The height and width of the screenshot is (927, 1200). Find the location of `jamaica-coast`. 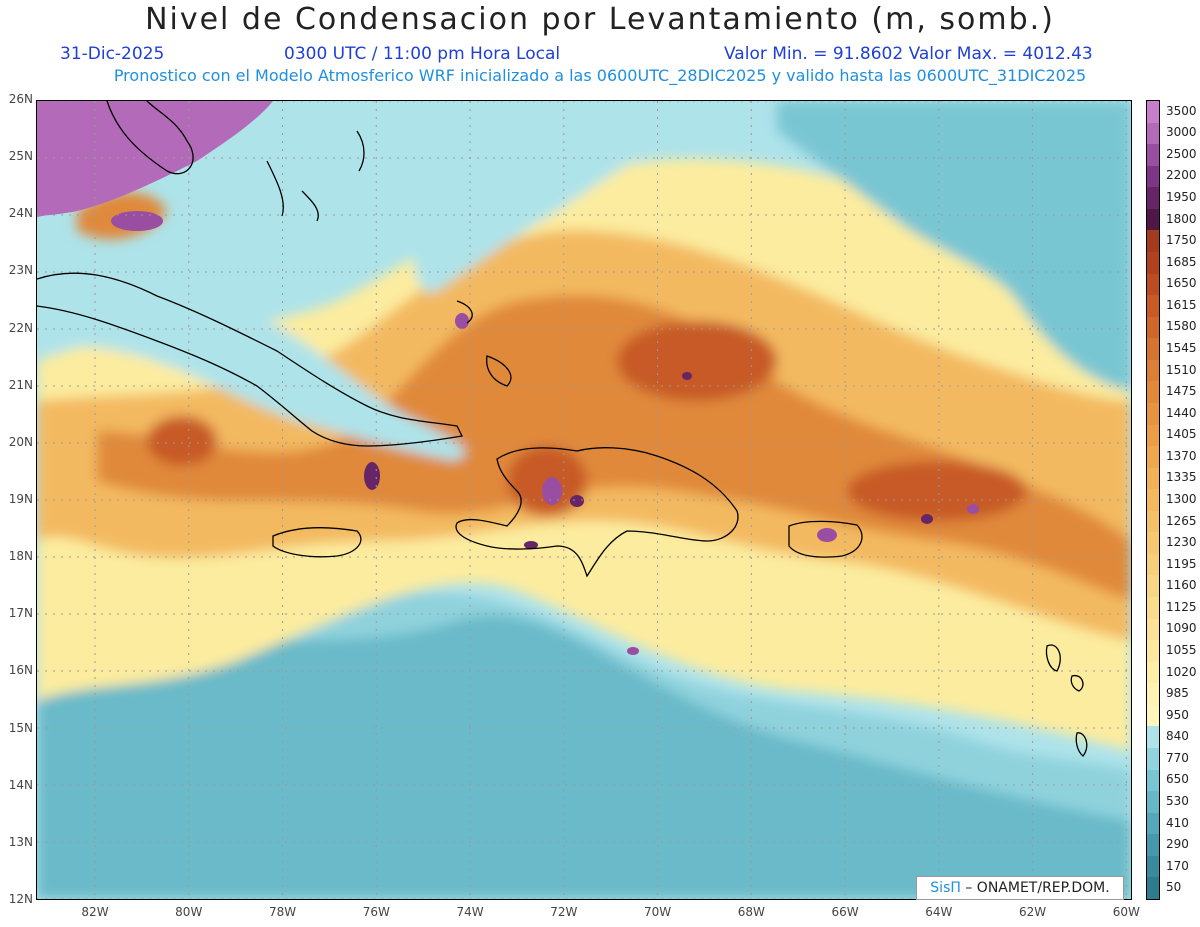

jamaica-coast is located at coordinates (317, 542).